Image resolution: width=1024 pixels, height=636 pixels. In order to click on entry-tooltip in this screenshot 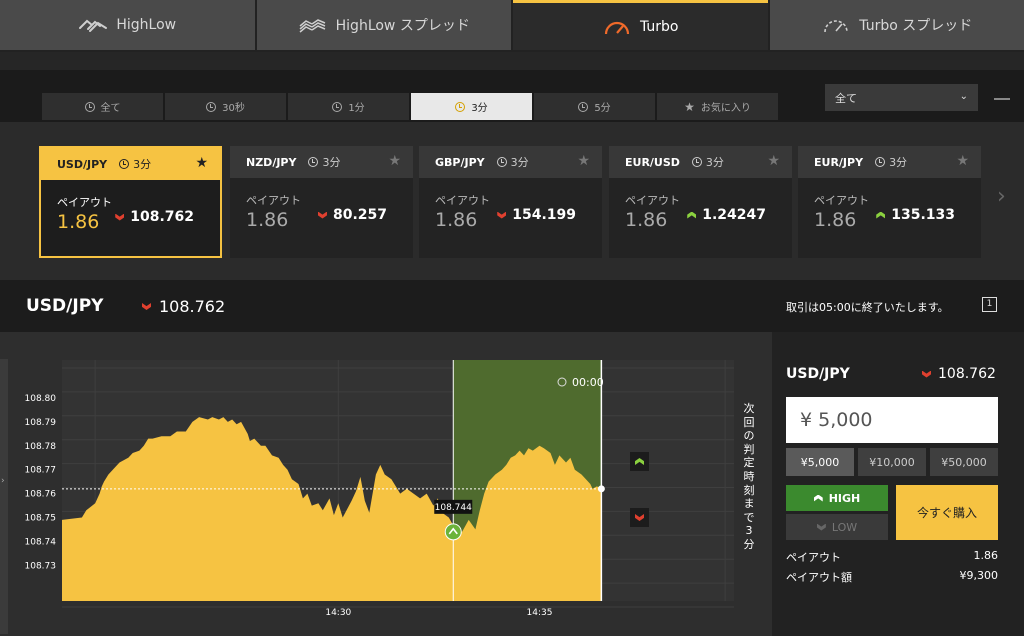, I will do `click(453, 506)`.